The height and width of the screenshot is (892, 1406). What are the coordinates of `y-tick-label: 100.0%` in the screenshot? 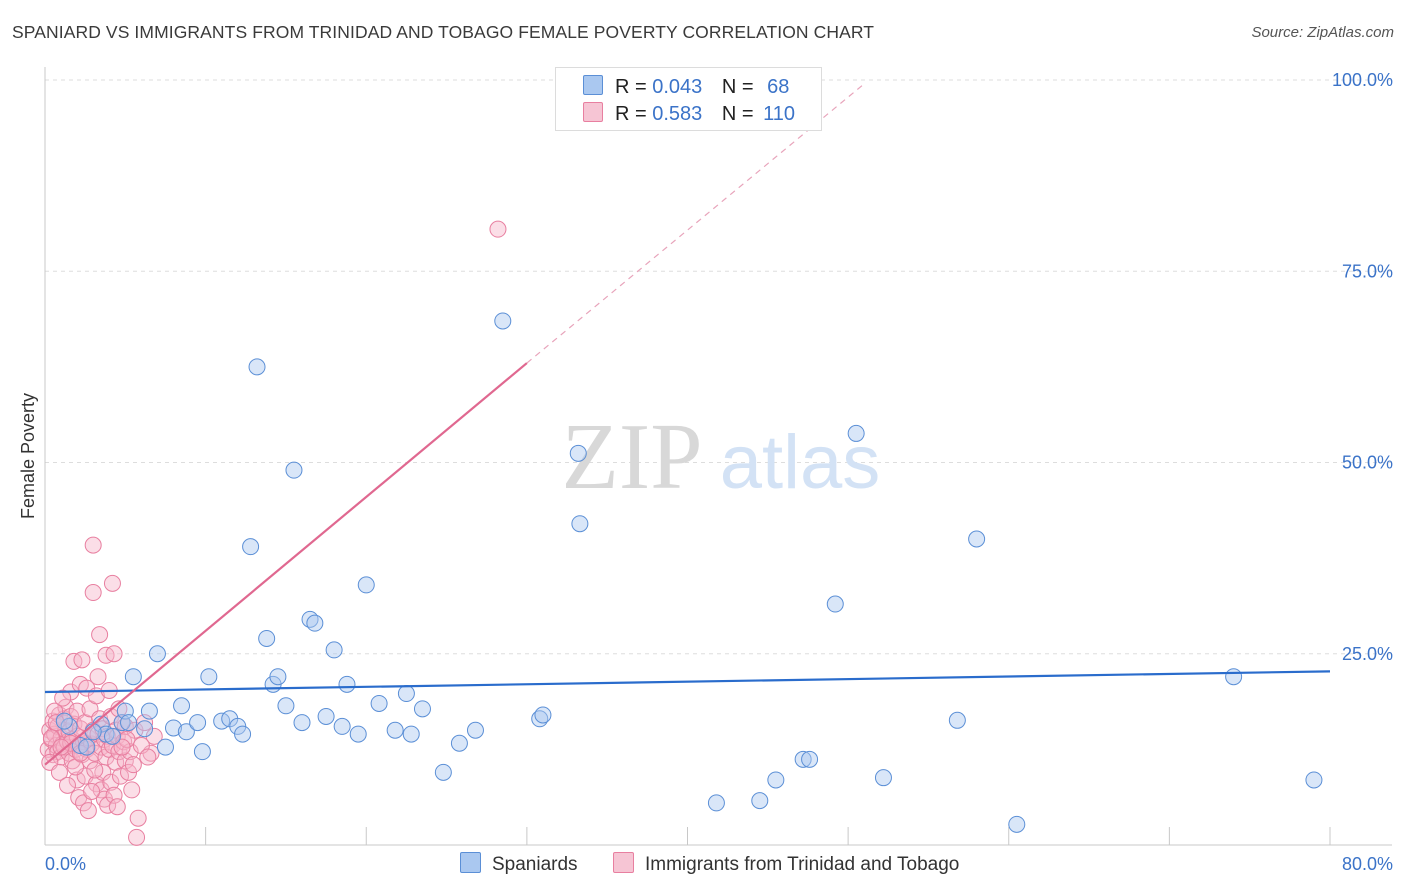 It's located at (1362, 80).